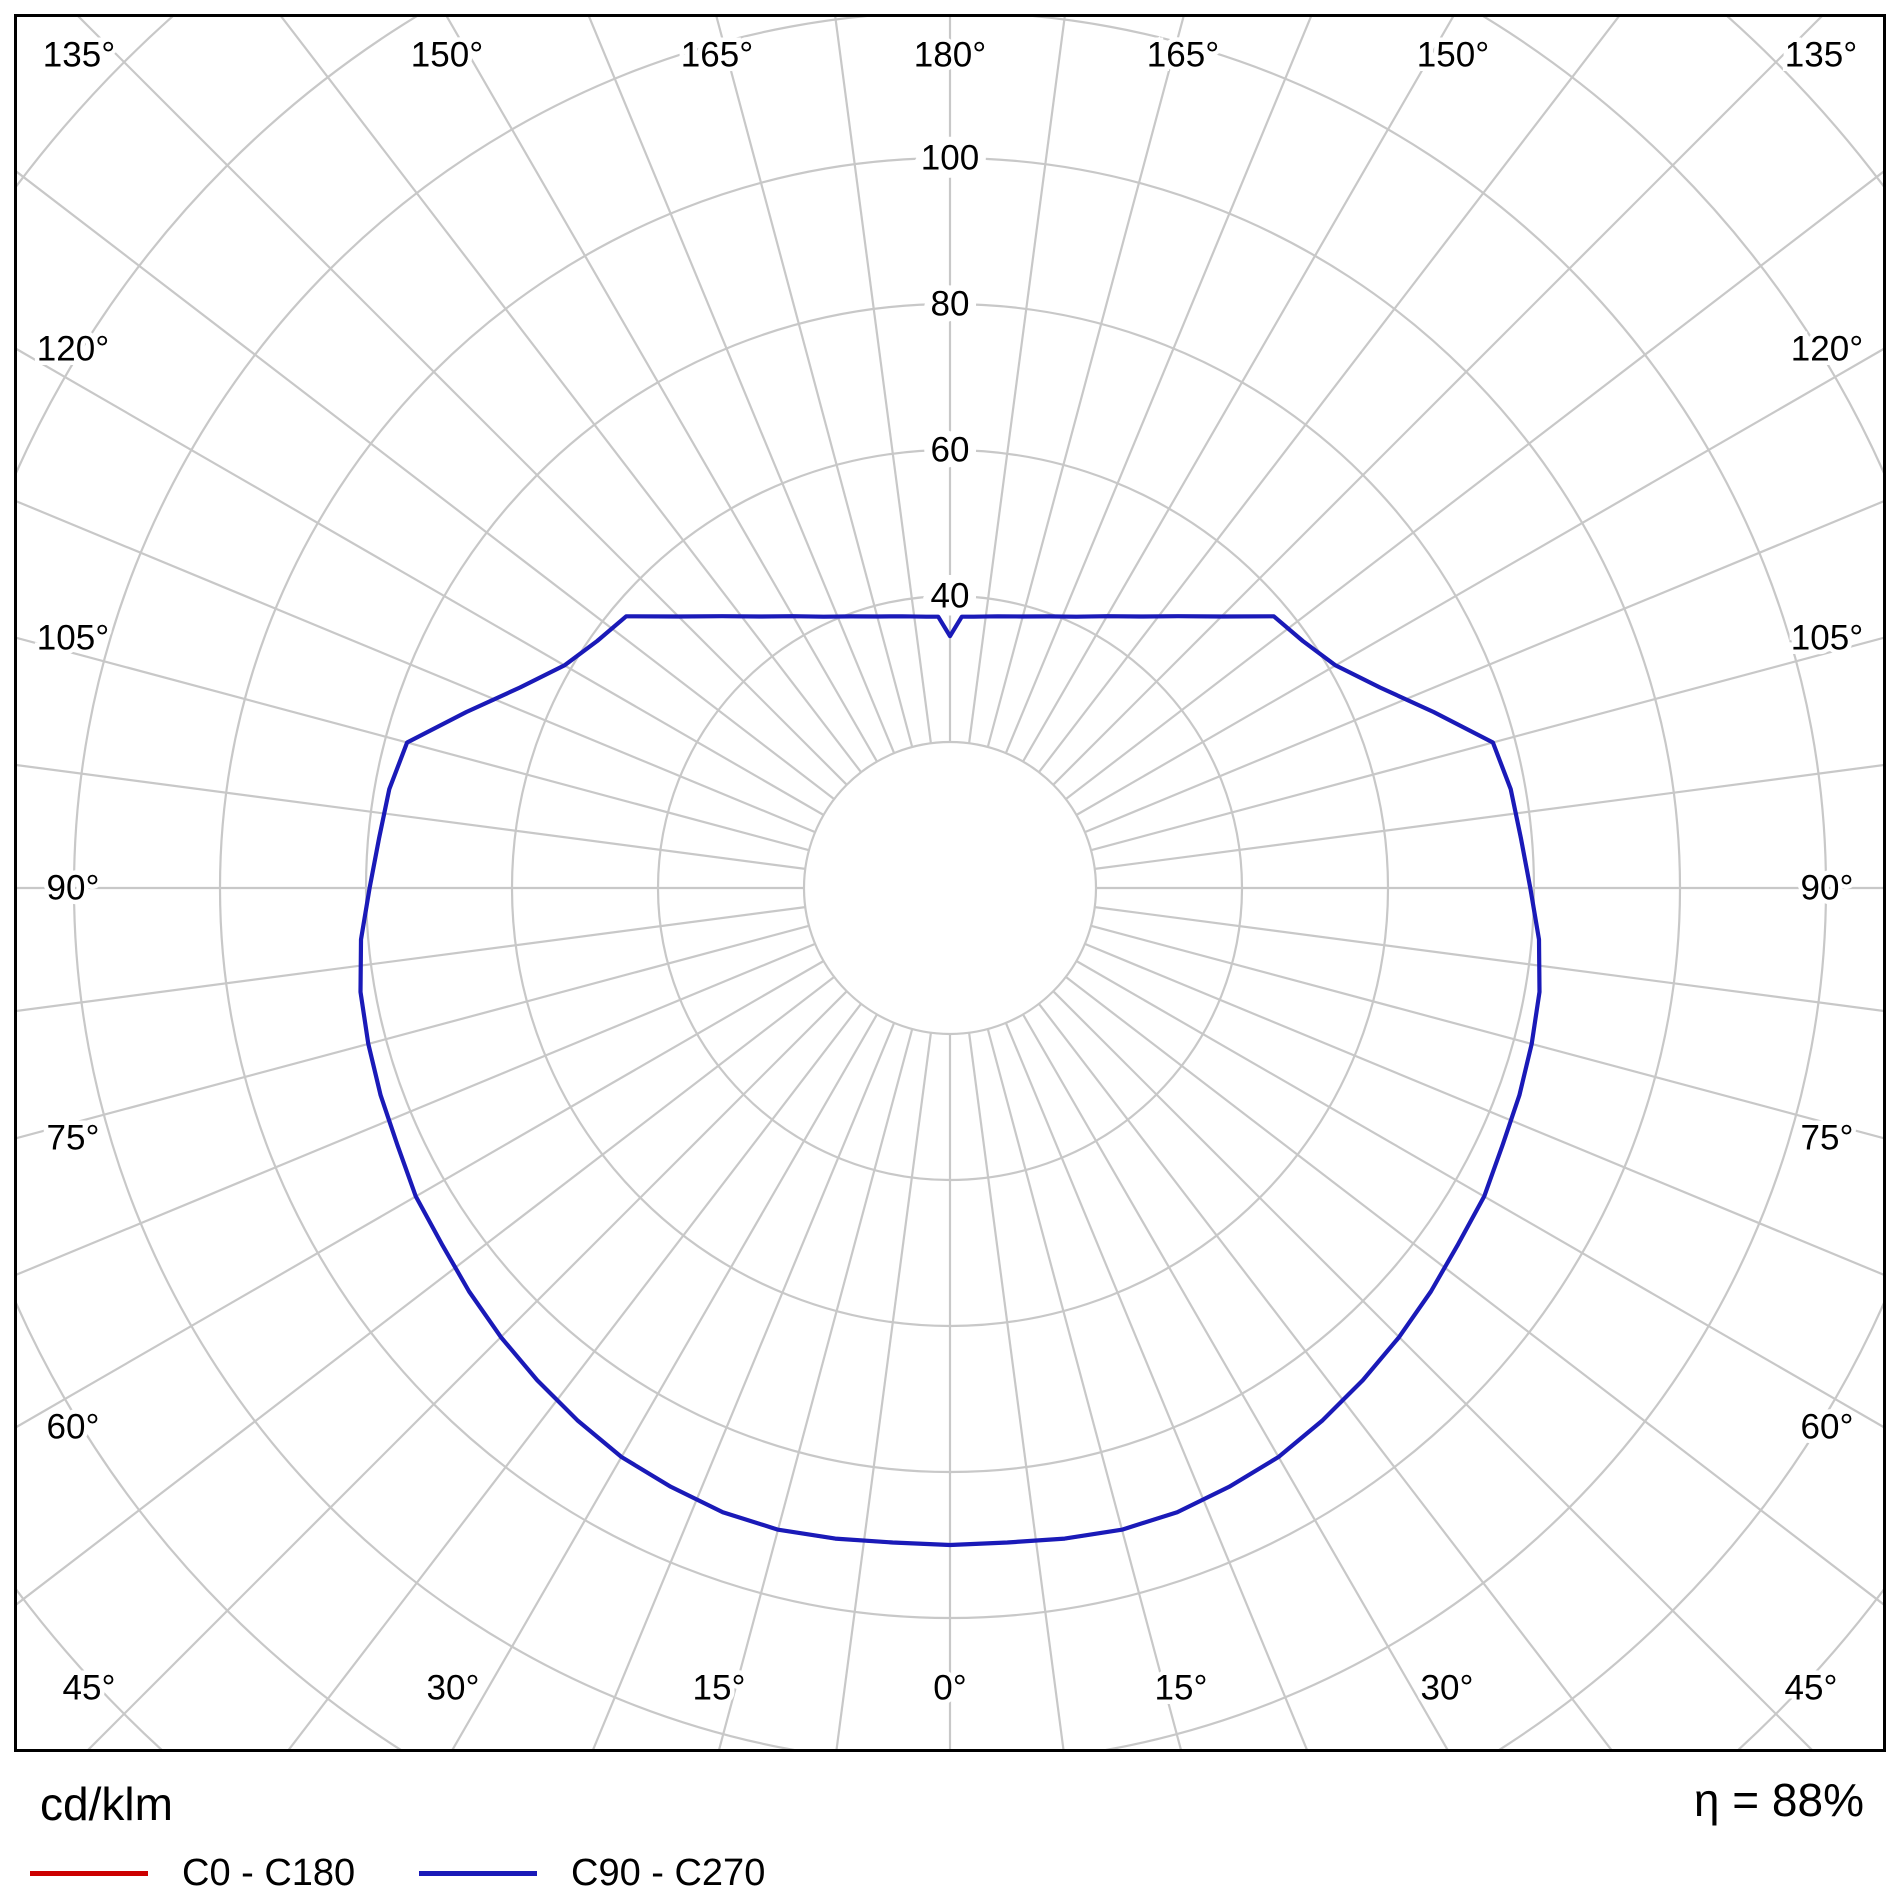 This screenshot has width=1900, height=1900. What do you see at coordinates (950, 596) in the screenshot?
I see `radial-tick-label: 40` at bounding box center [950, 596].